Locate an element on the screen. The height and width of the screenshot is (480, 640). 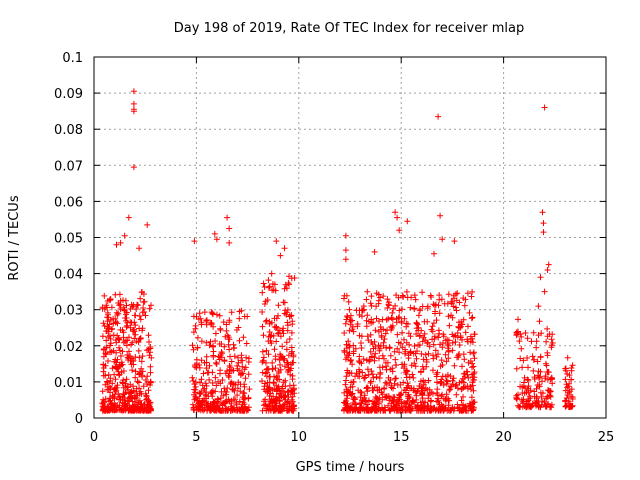
y-tick-label: 0.01 is located at coordinates (68, 383).